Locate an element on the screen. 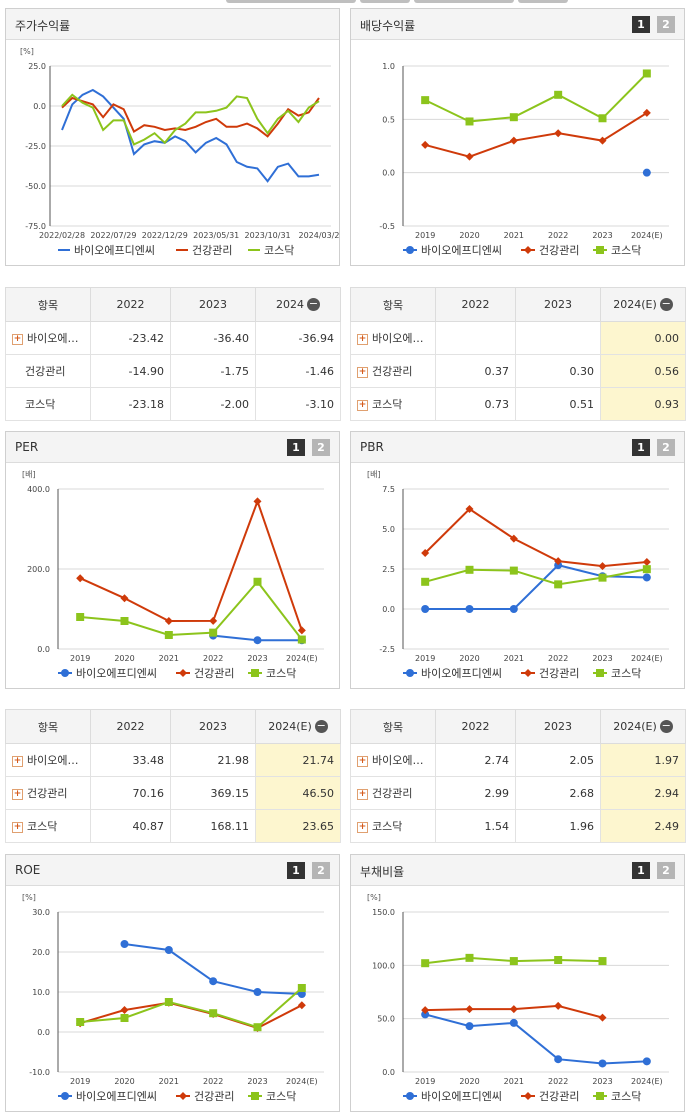 The height and width of the screenshot is (1115, 691). row-name-cell: 건강관리 is located at coordinates (48, 371).